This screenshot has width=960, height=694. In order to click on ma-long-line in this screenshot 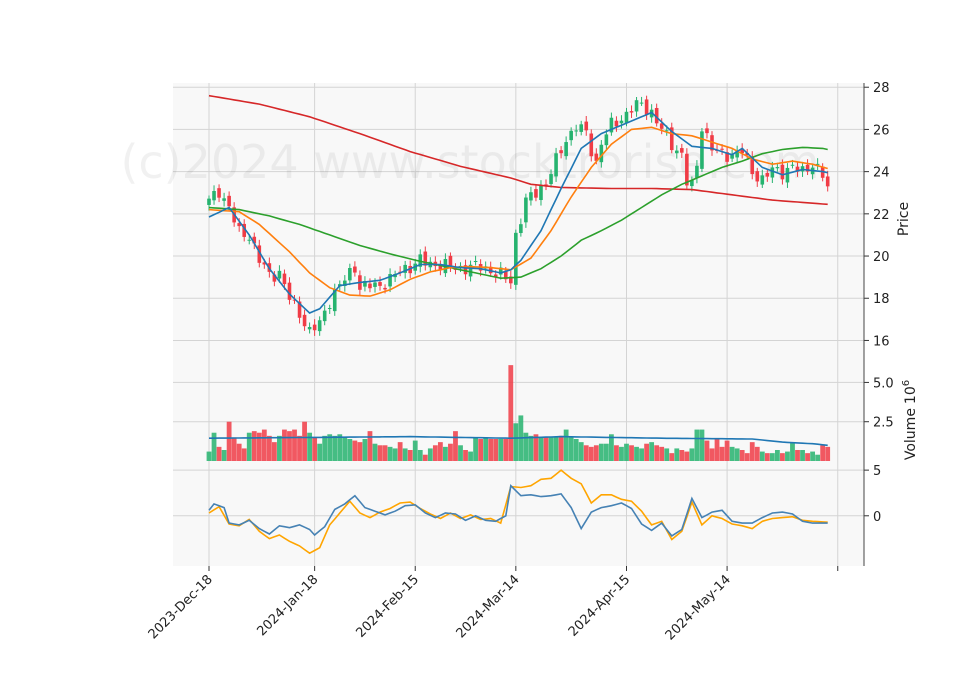, I will do `click(518, 213)`.